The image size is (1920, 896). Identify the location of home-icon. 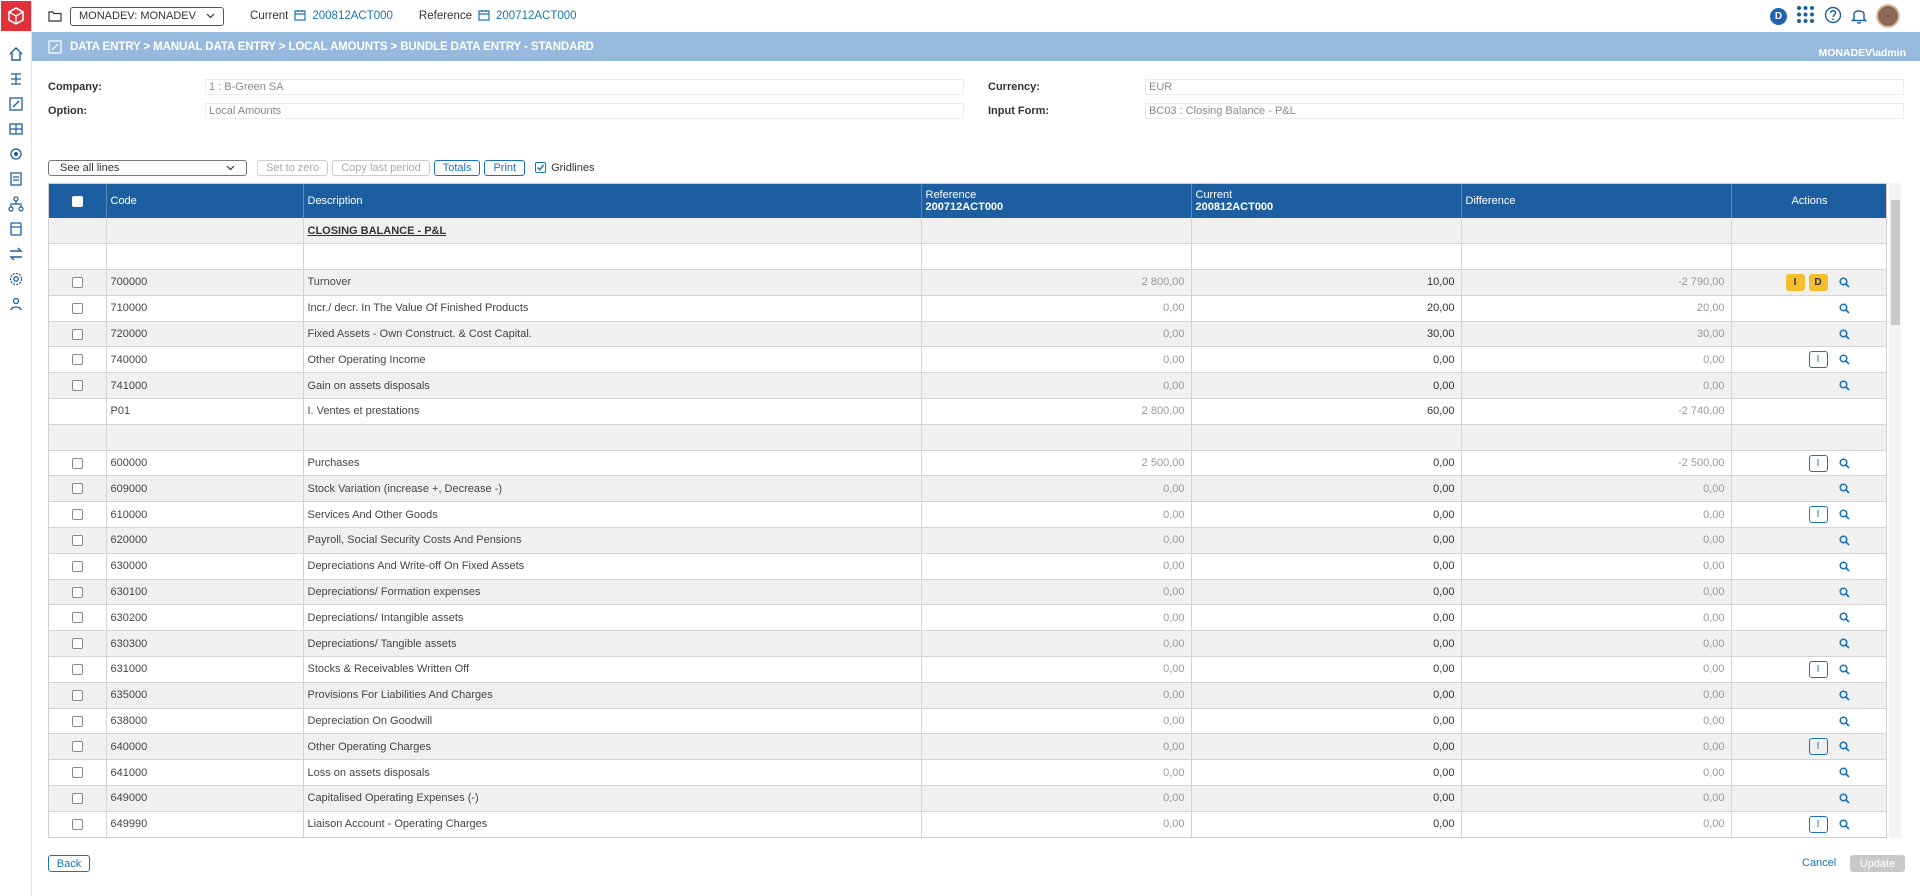
(16, 53).